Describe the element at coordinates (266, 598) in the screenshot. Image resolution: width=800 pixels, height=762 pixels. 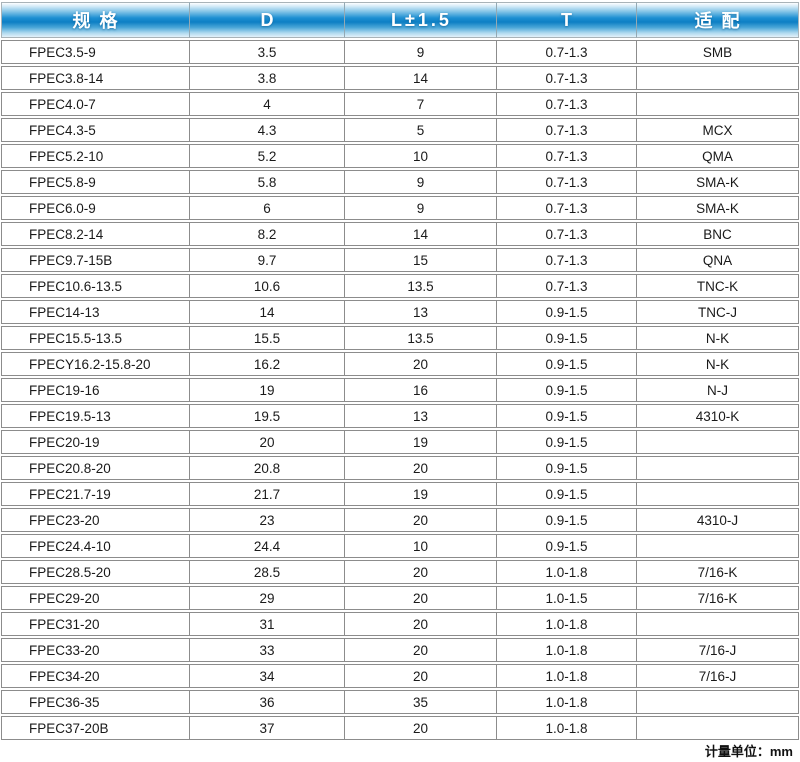
I see `table-cell: 29` at that location.